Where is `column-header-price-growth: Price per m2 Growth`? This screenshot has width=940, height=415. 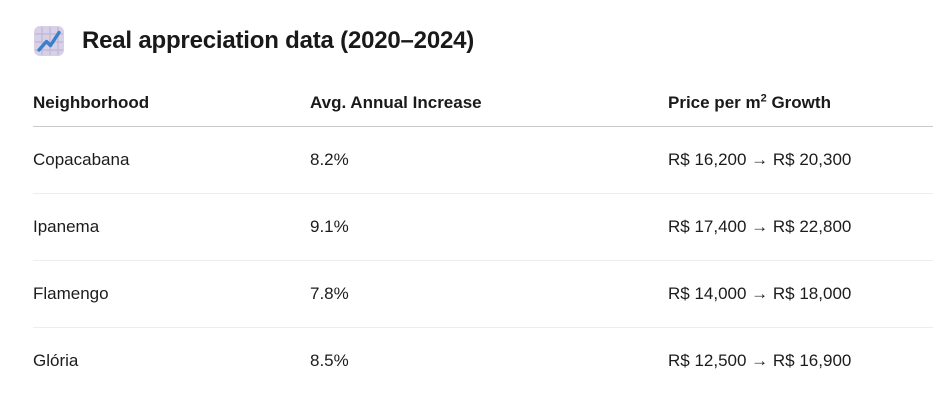 column-header-price-growth: Price per m2 Growth is located at coordinates (800, 103).